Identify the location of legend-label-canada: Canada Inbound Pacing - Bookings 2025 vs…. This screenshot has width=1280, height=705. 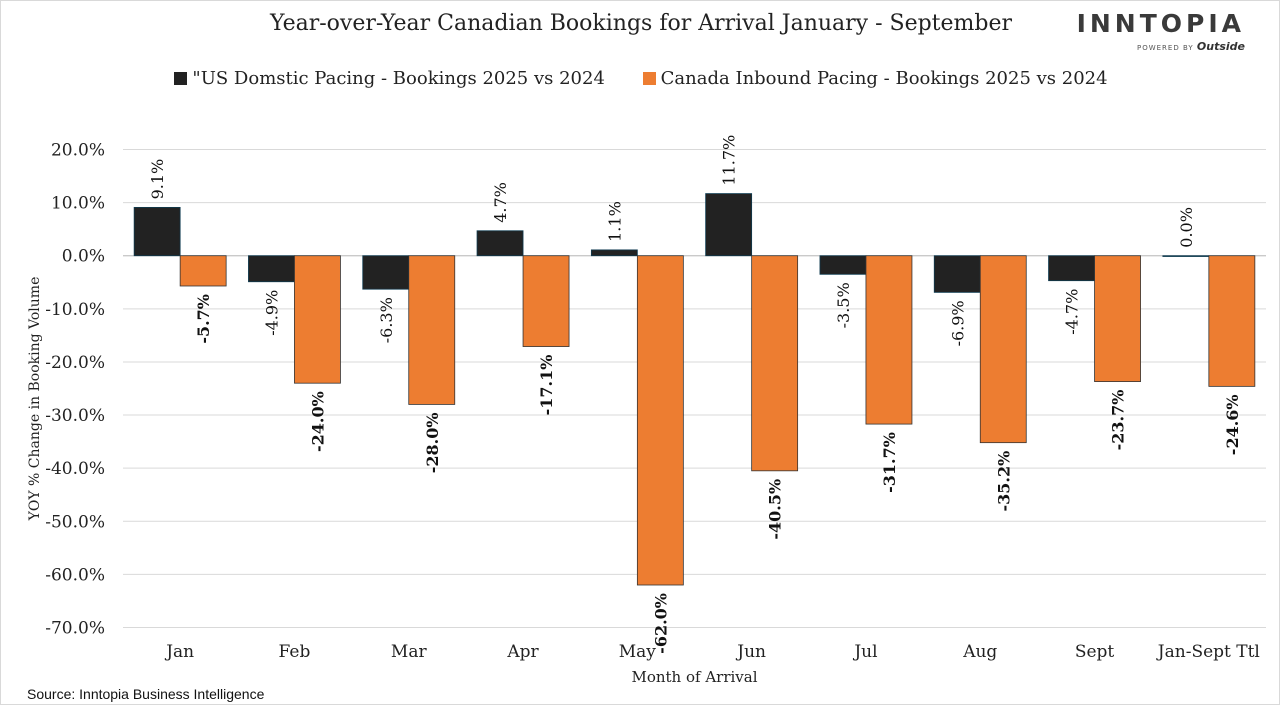
(884, 78).